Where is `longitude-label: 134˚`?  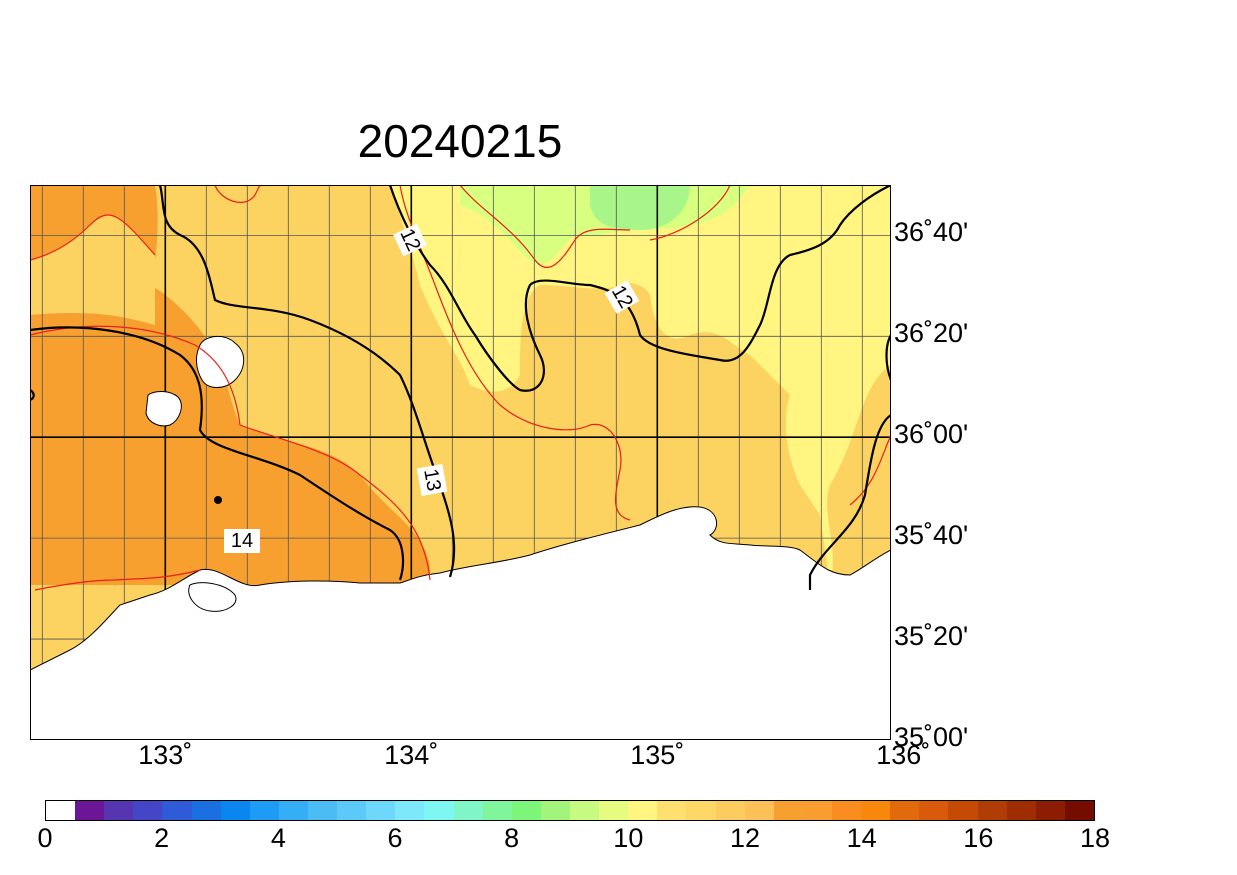 longitude-label: 134˚ is located at coordinates (411, 755).